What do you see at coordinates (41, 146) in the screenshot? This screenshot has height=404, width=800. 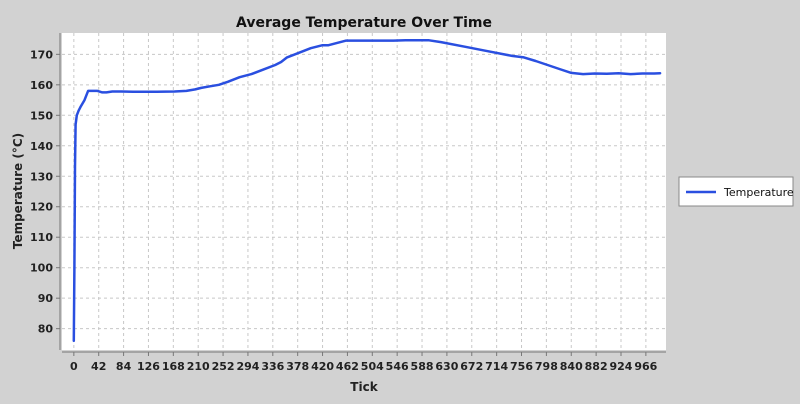 I see `y-tick-label: 140` at bounding box center [41, 146].